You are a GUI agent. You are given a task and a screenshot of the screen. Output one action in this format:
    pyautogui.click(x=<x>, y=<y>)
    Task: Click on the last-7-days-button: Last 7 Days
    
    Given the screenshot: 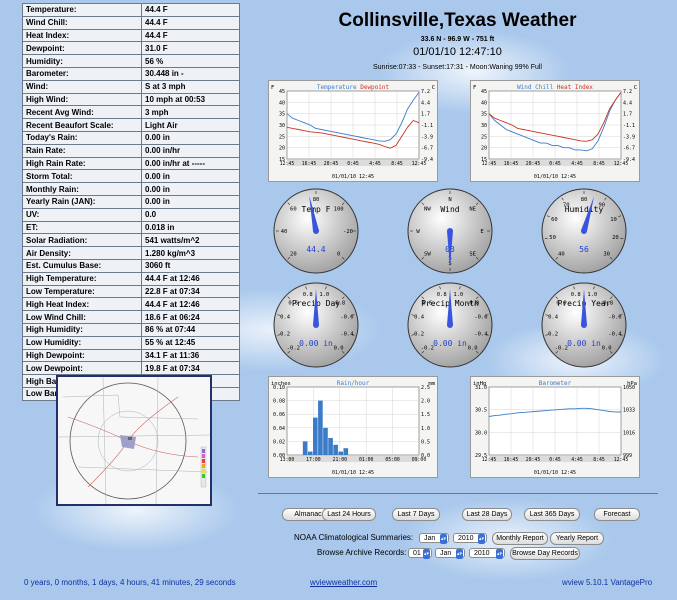 What is the action you would take?
    pyautogui.click(x=416, y=514)
    